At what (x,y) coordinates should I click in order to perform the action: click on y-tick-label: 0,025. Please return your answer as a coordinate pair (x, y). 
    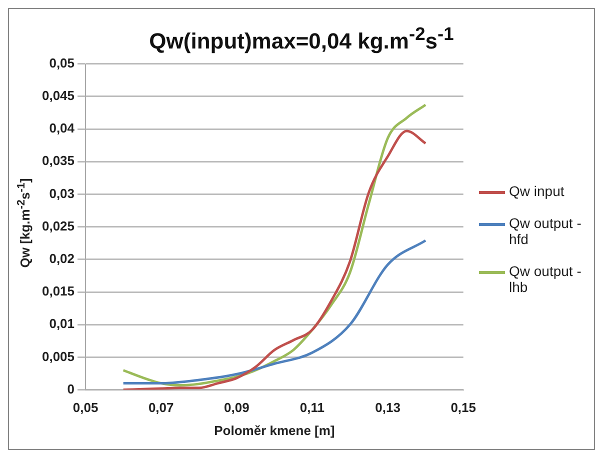
    Looking at the image, I should click on (58, 226).